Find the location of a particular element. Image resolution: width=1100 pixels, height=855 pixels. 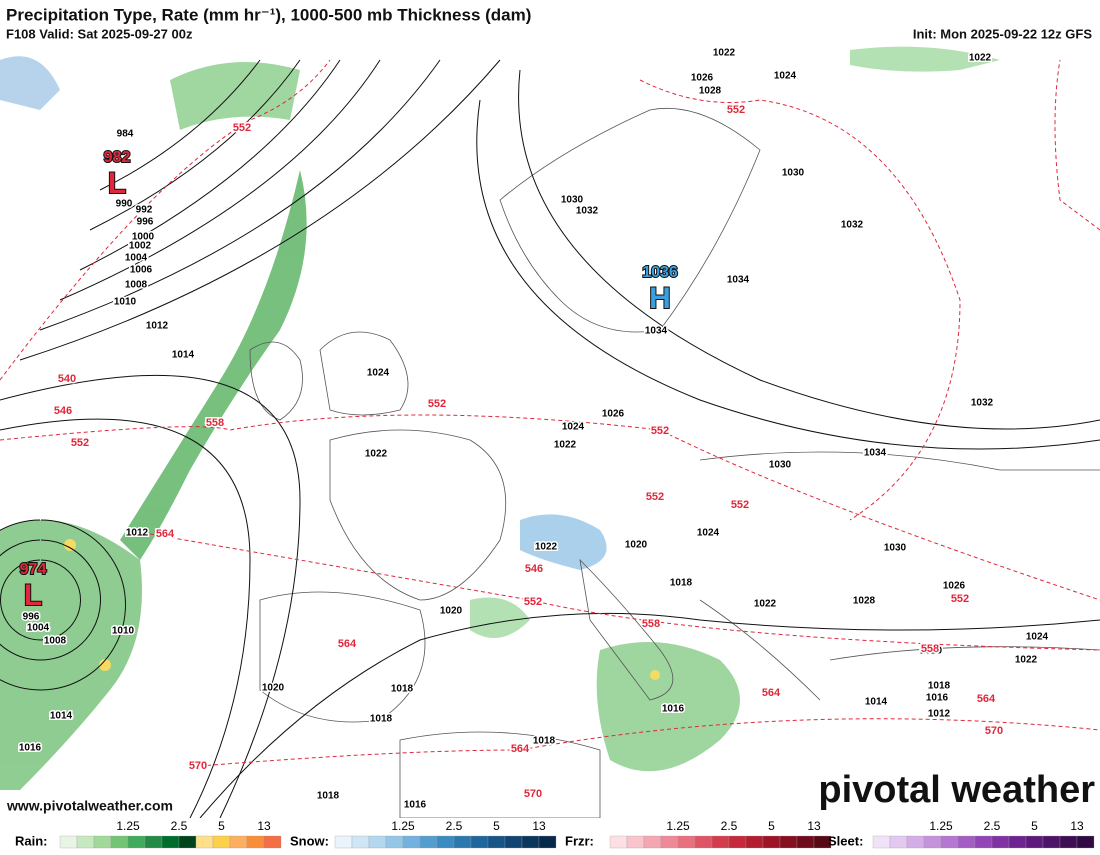

isobar-label: 992 is located at coordinates (144, 210).